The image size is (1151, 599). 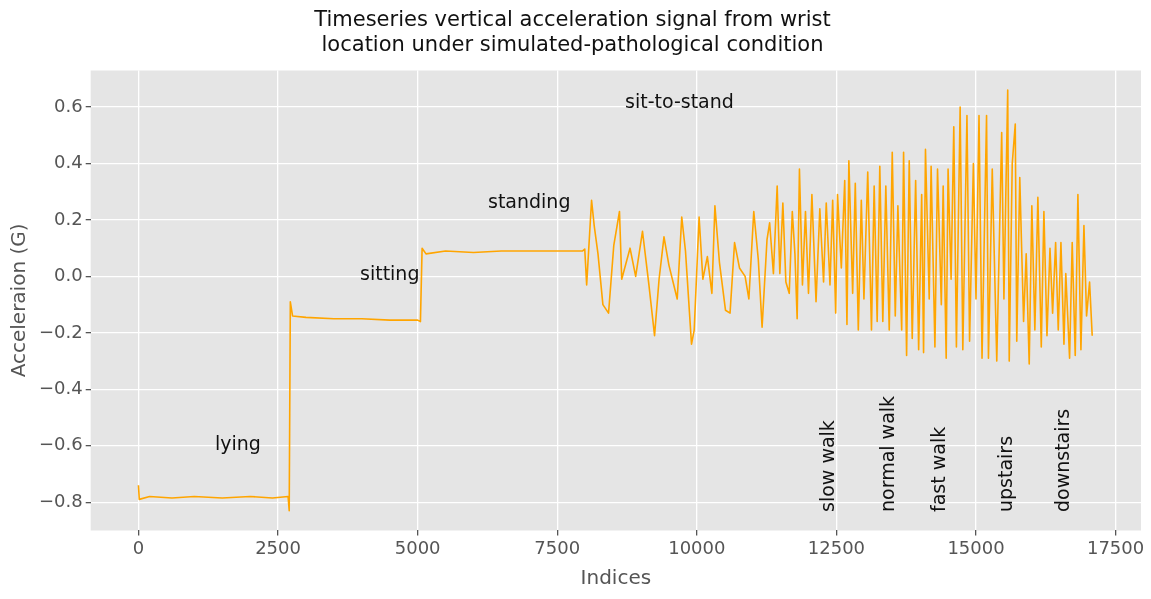 I want to click on y-tick-label: 0.4, so click(x=68, y=162).